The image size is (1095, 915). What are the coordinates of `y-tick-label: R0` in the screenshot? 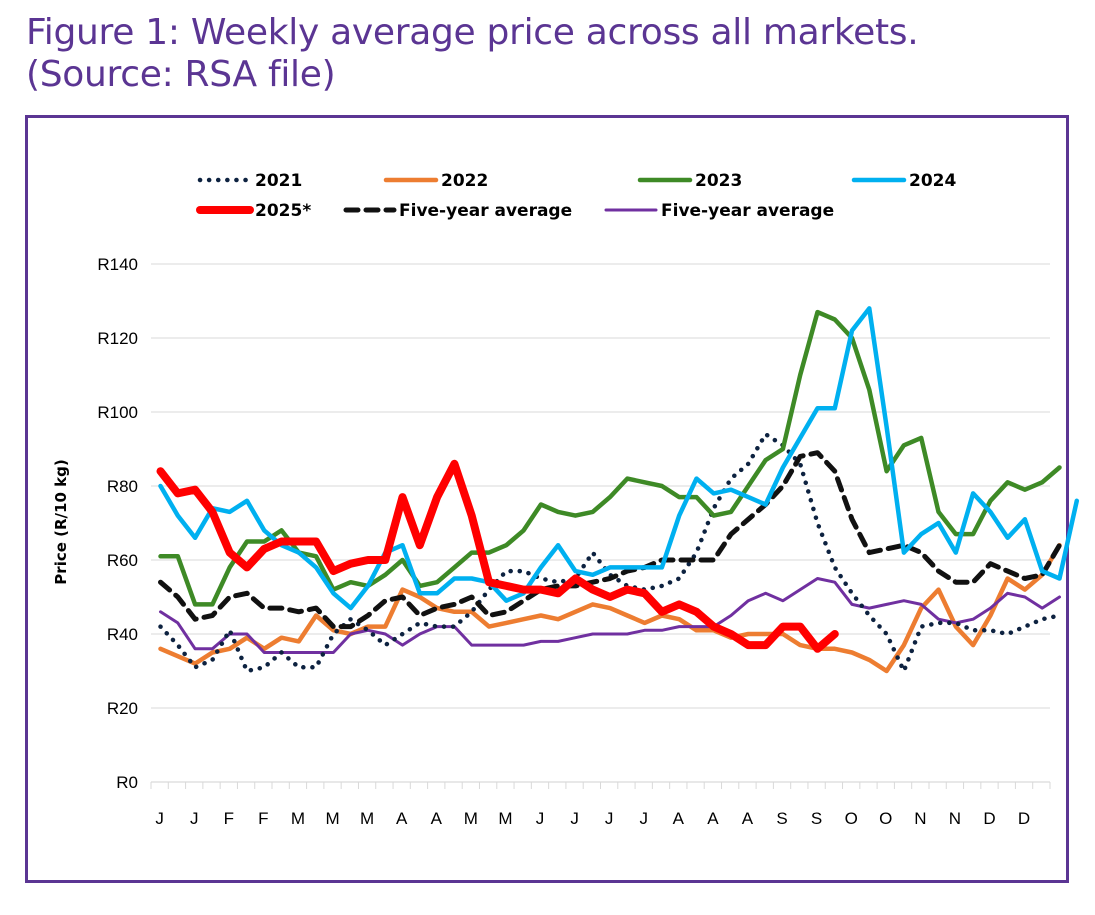 It's located at (127, 782).